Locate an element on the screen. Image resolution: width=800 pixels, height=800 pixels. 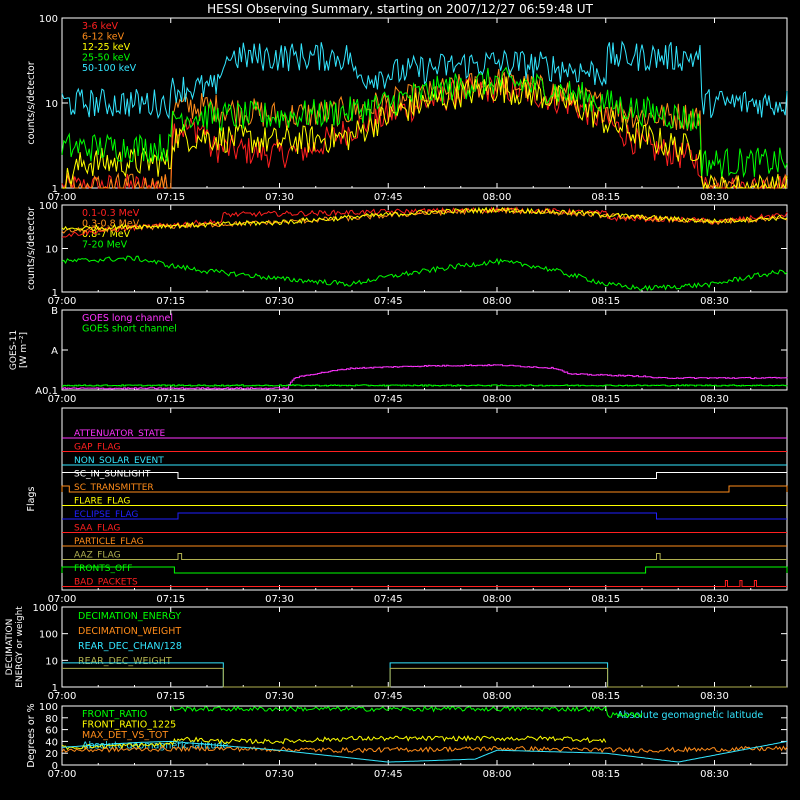
panel4-flag-label-flare-flag: FLARE_FLAG is located at coordinates (102, 502).